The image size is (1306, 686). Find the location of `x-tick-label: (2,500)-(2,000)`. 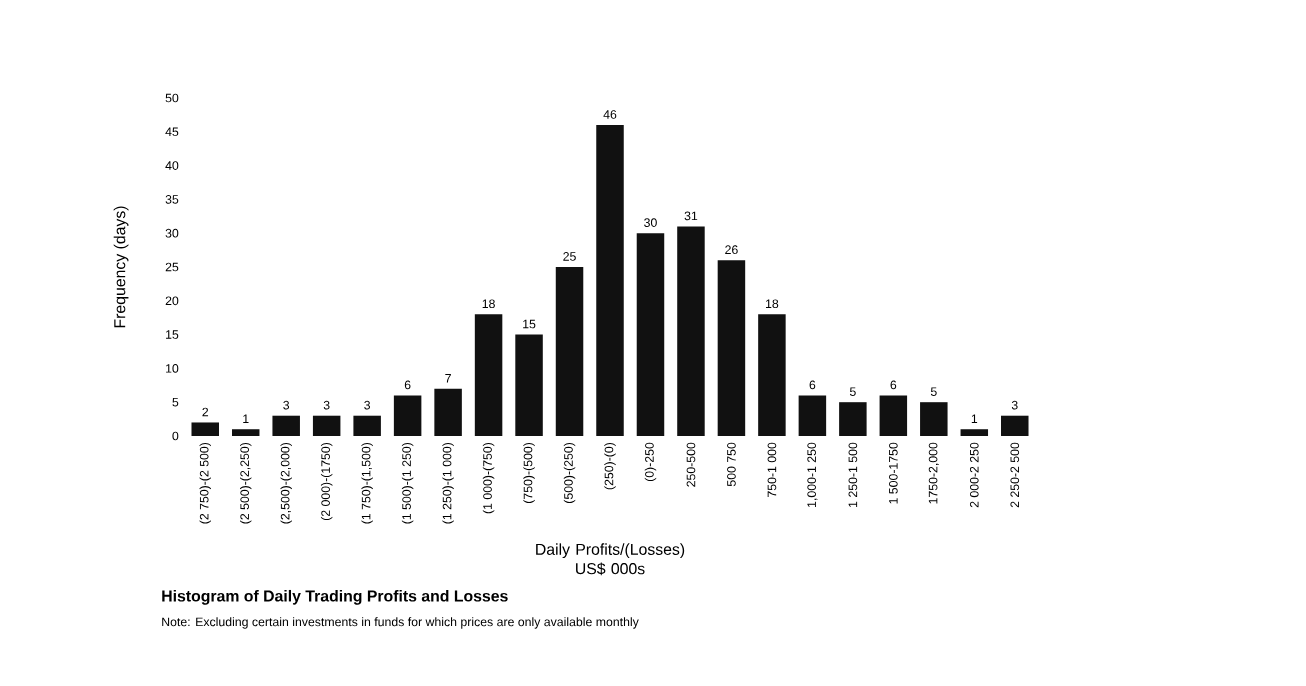

x-tick-label: (2,500)-(2,000) is located at coordinates (286, 483).